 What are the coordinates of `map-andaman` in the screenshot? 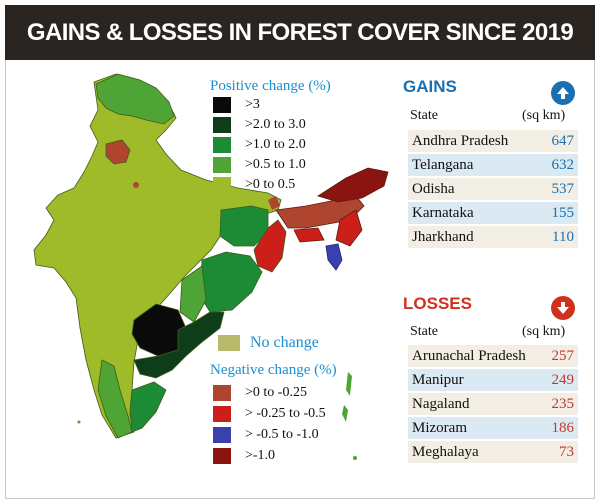 It's located at (347, 397).